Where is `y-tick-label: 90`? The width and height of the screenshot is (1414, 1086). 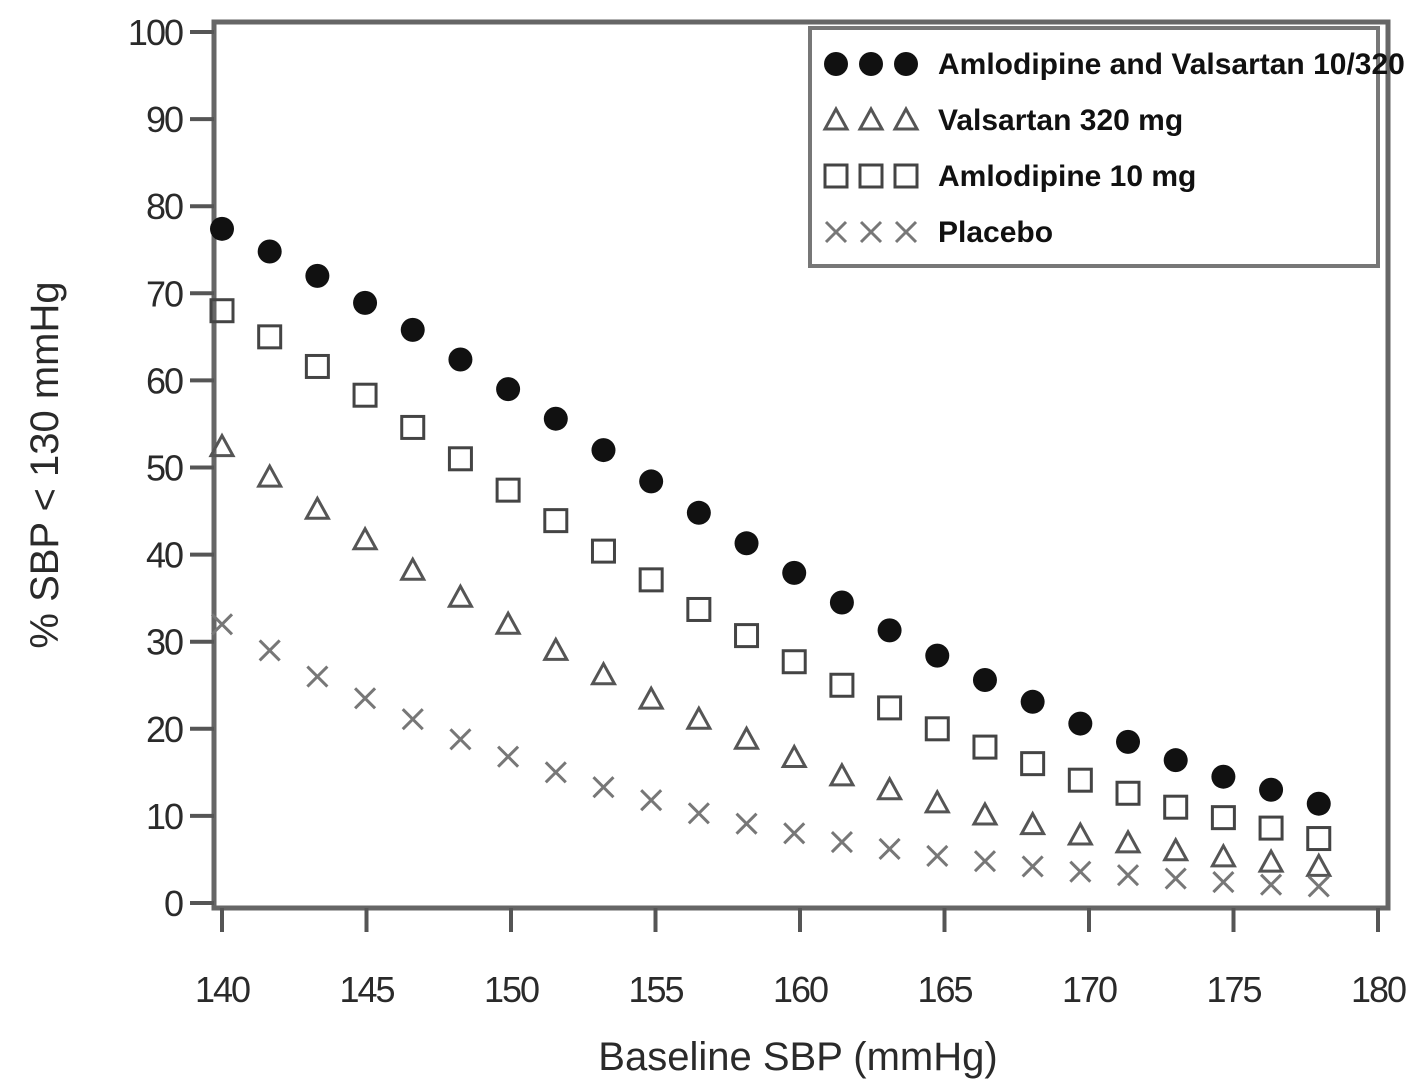
y-tick-label: 90 is located at coordinates (164, 119).